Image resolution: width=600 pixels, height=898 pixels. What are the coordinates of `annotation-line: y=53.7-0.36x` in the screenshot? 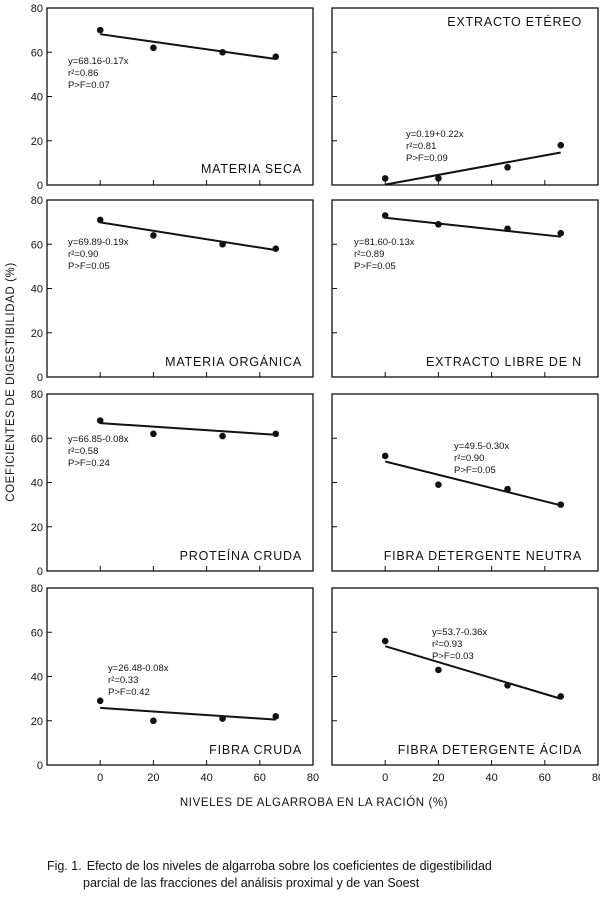 It's located at (459, 632).